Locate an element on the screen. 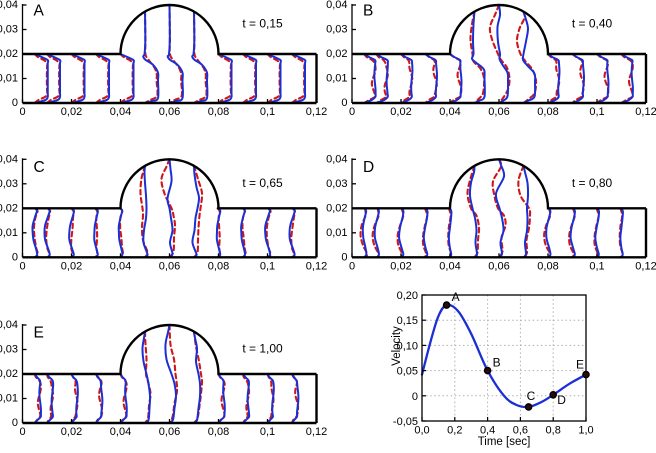 This screenshot has width=656, height=453. svg-text: t = 0,15 is located at coordinates (262, 24).